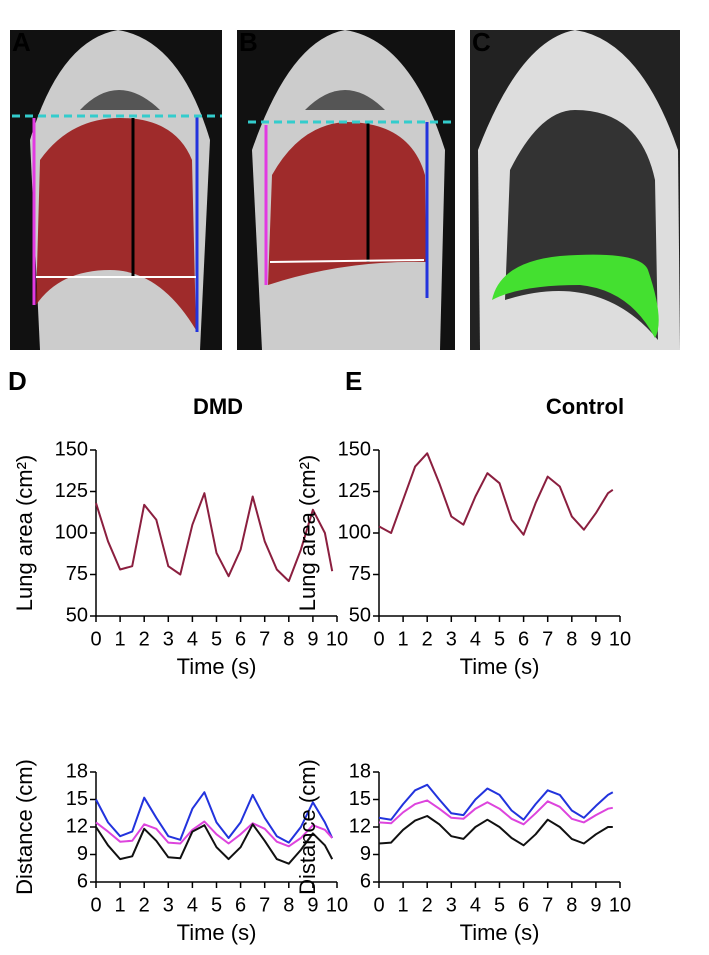 This screenshot has height=955, width=709. I want to click on chart-title: Control, so click(585, 406).